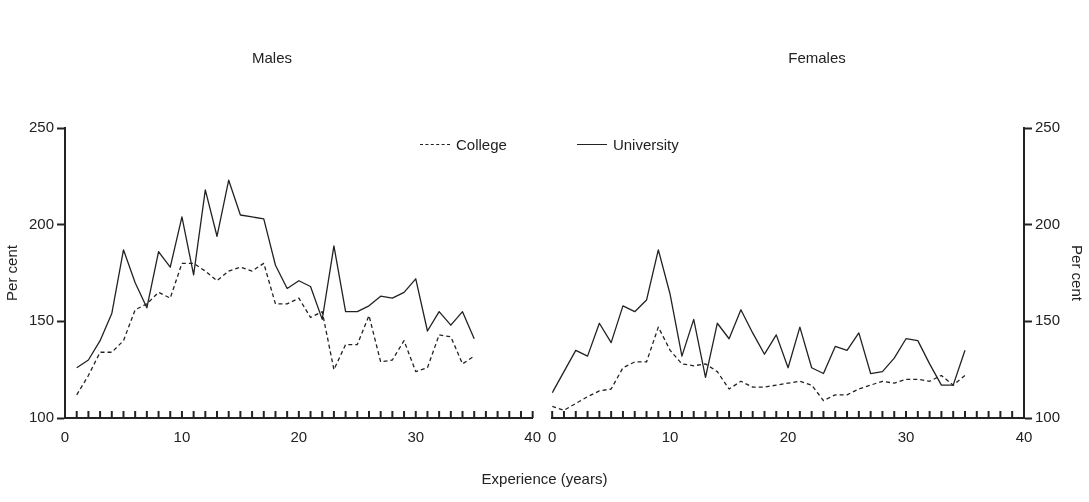 The height and width of the screenshot is (502, 1089). Describe the element at coordinates (544, 478) in the screenshot. I see `x-axis-title: Experience (years)` at that location.